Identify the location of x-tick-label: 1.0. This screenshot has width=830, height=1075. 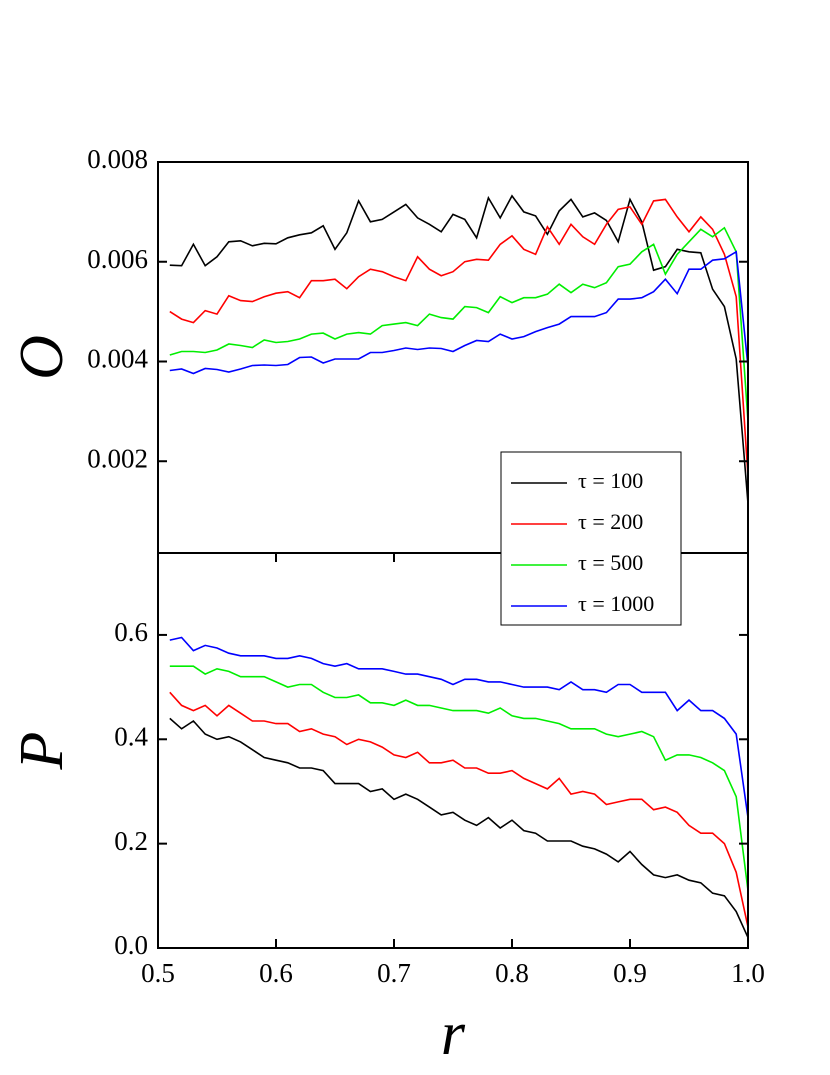
(748, 973).